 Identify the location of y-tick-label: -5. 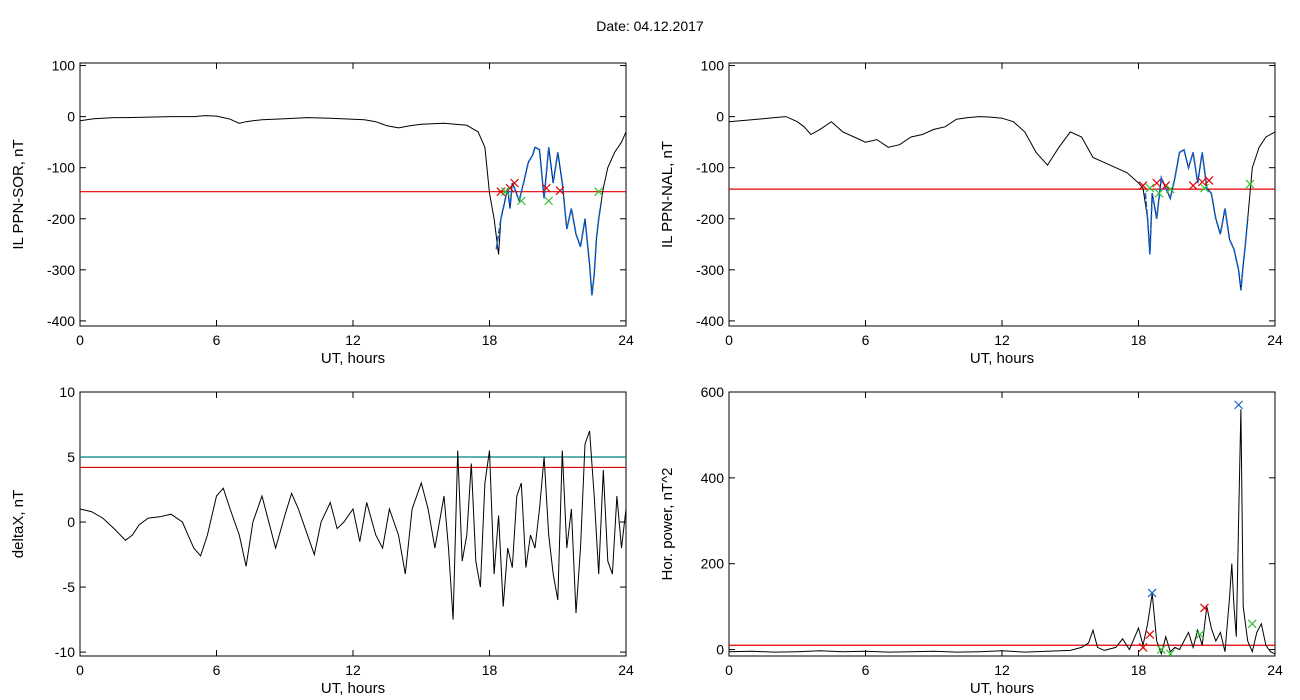
(69, 587).